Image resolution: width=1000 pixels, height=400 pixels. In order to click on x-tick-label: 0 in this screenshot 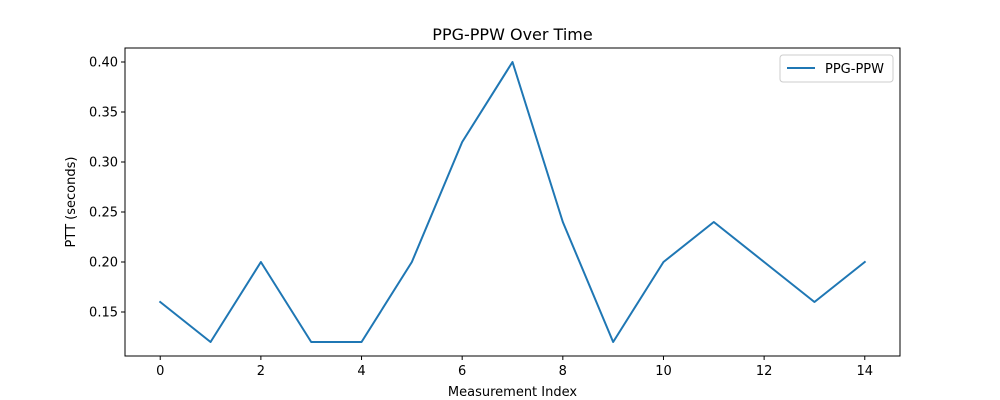, I will do `click(160, 371)`.